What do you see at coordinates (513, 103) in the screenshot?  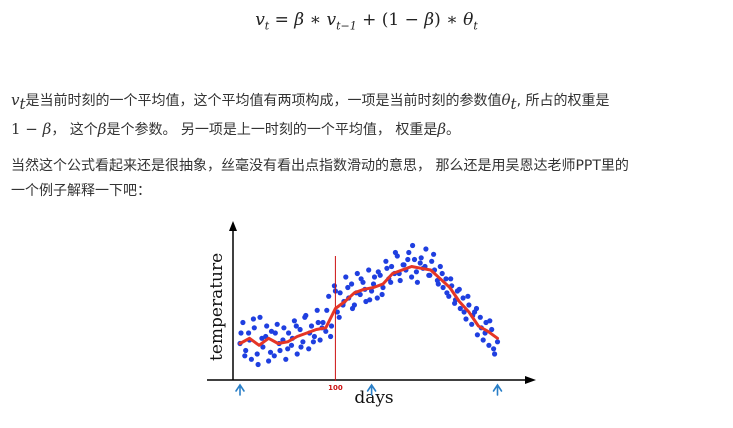 I see `math-t-2: t` at bounding box center [513, 103].